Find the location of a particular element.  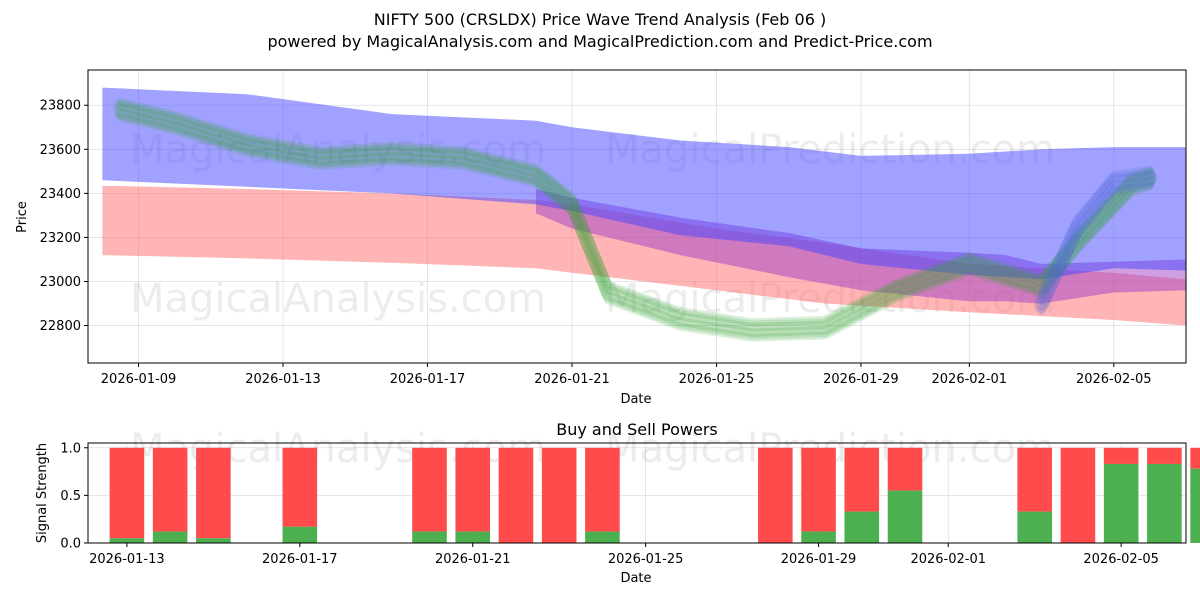

price-x-tick-label: 2026-01-09 is located at coordinates (139, 379).